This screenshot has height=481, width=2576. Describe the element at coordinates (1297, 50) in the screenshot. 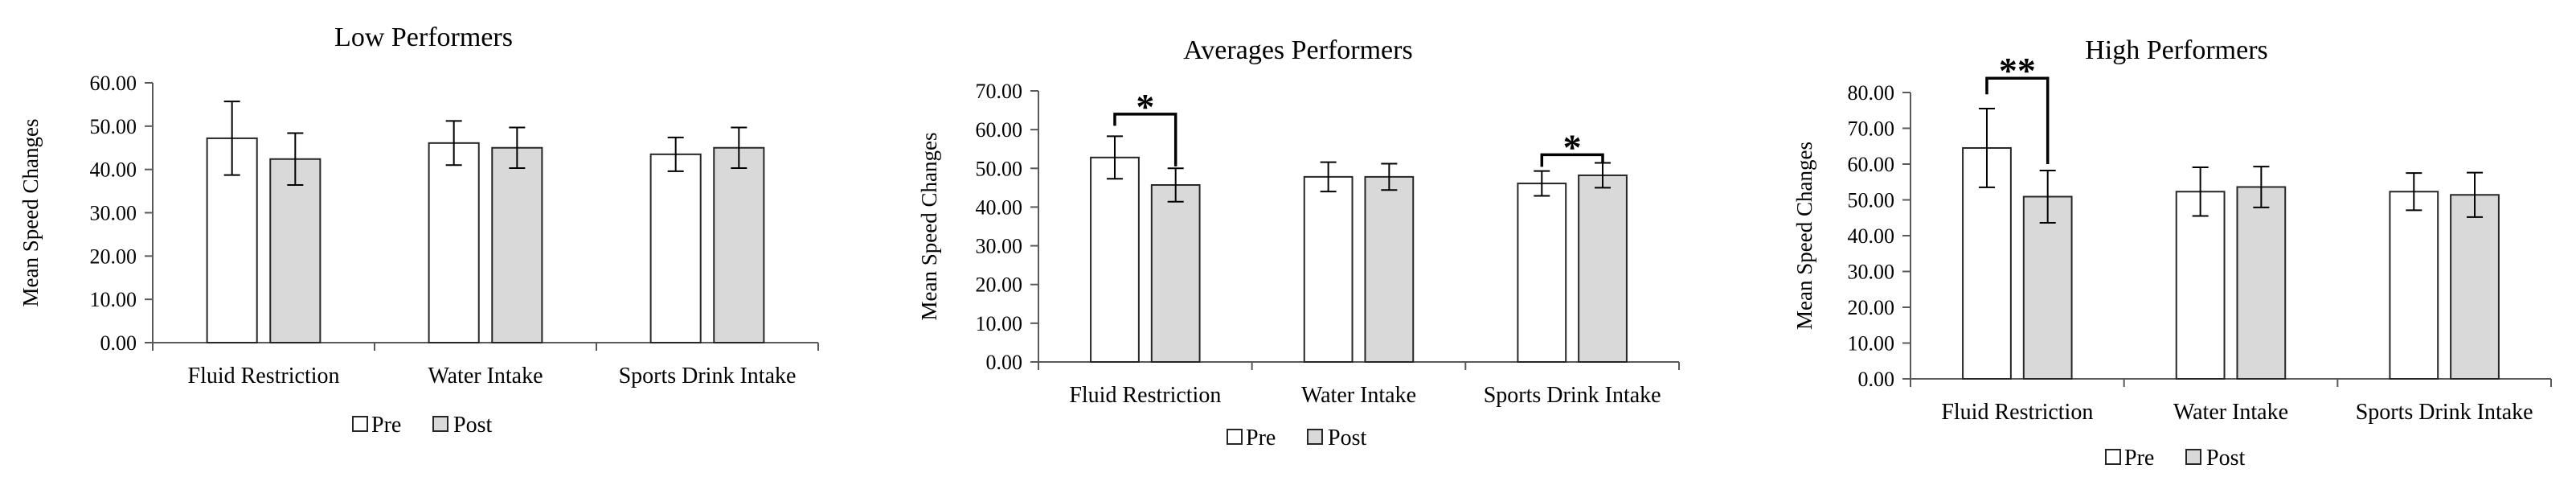

I see `chart-title: Averages Performers` at that location.